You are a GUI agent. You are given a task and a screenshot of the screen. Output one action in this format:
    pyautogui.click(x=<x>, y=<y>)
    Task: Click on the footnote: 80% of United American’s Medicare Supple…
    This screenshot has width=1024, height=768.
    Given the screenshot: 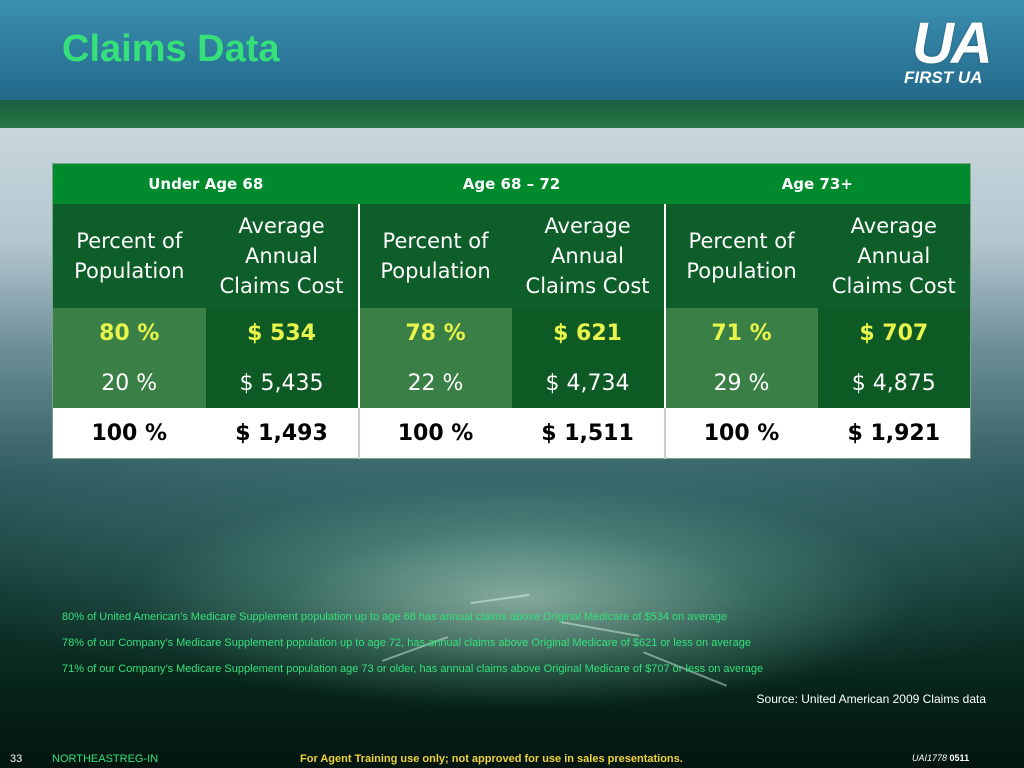 What is the action you would take?
    pyautogui.click(x=395, y=617)
    